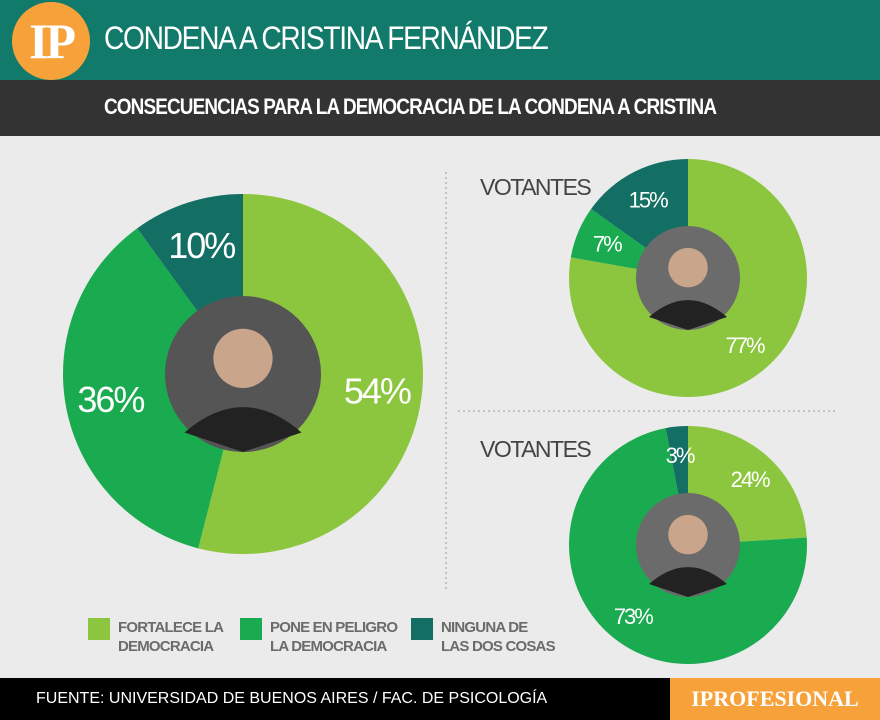 Image resolution: width=880 pixels, height=720 pixels. What do you see at coordinates (536, 187) in the screenshot?
I see `chart-2-title: VOTANTES` at bounding box center [536, 187].